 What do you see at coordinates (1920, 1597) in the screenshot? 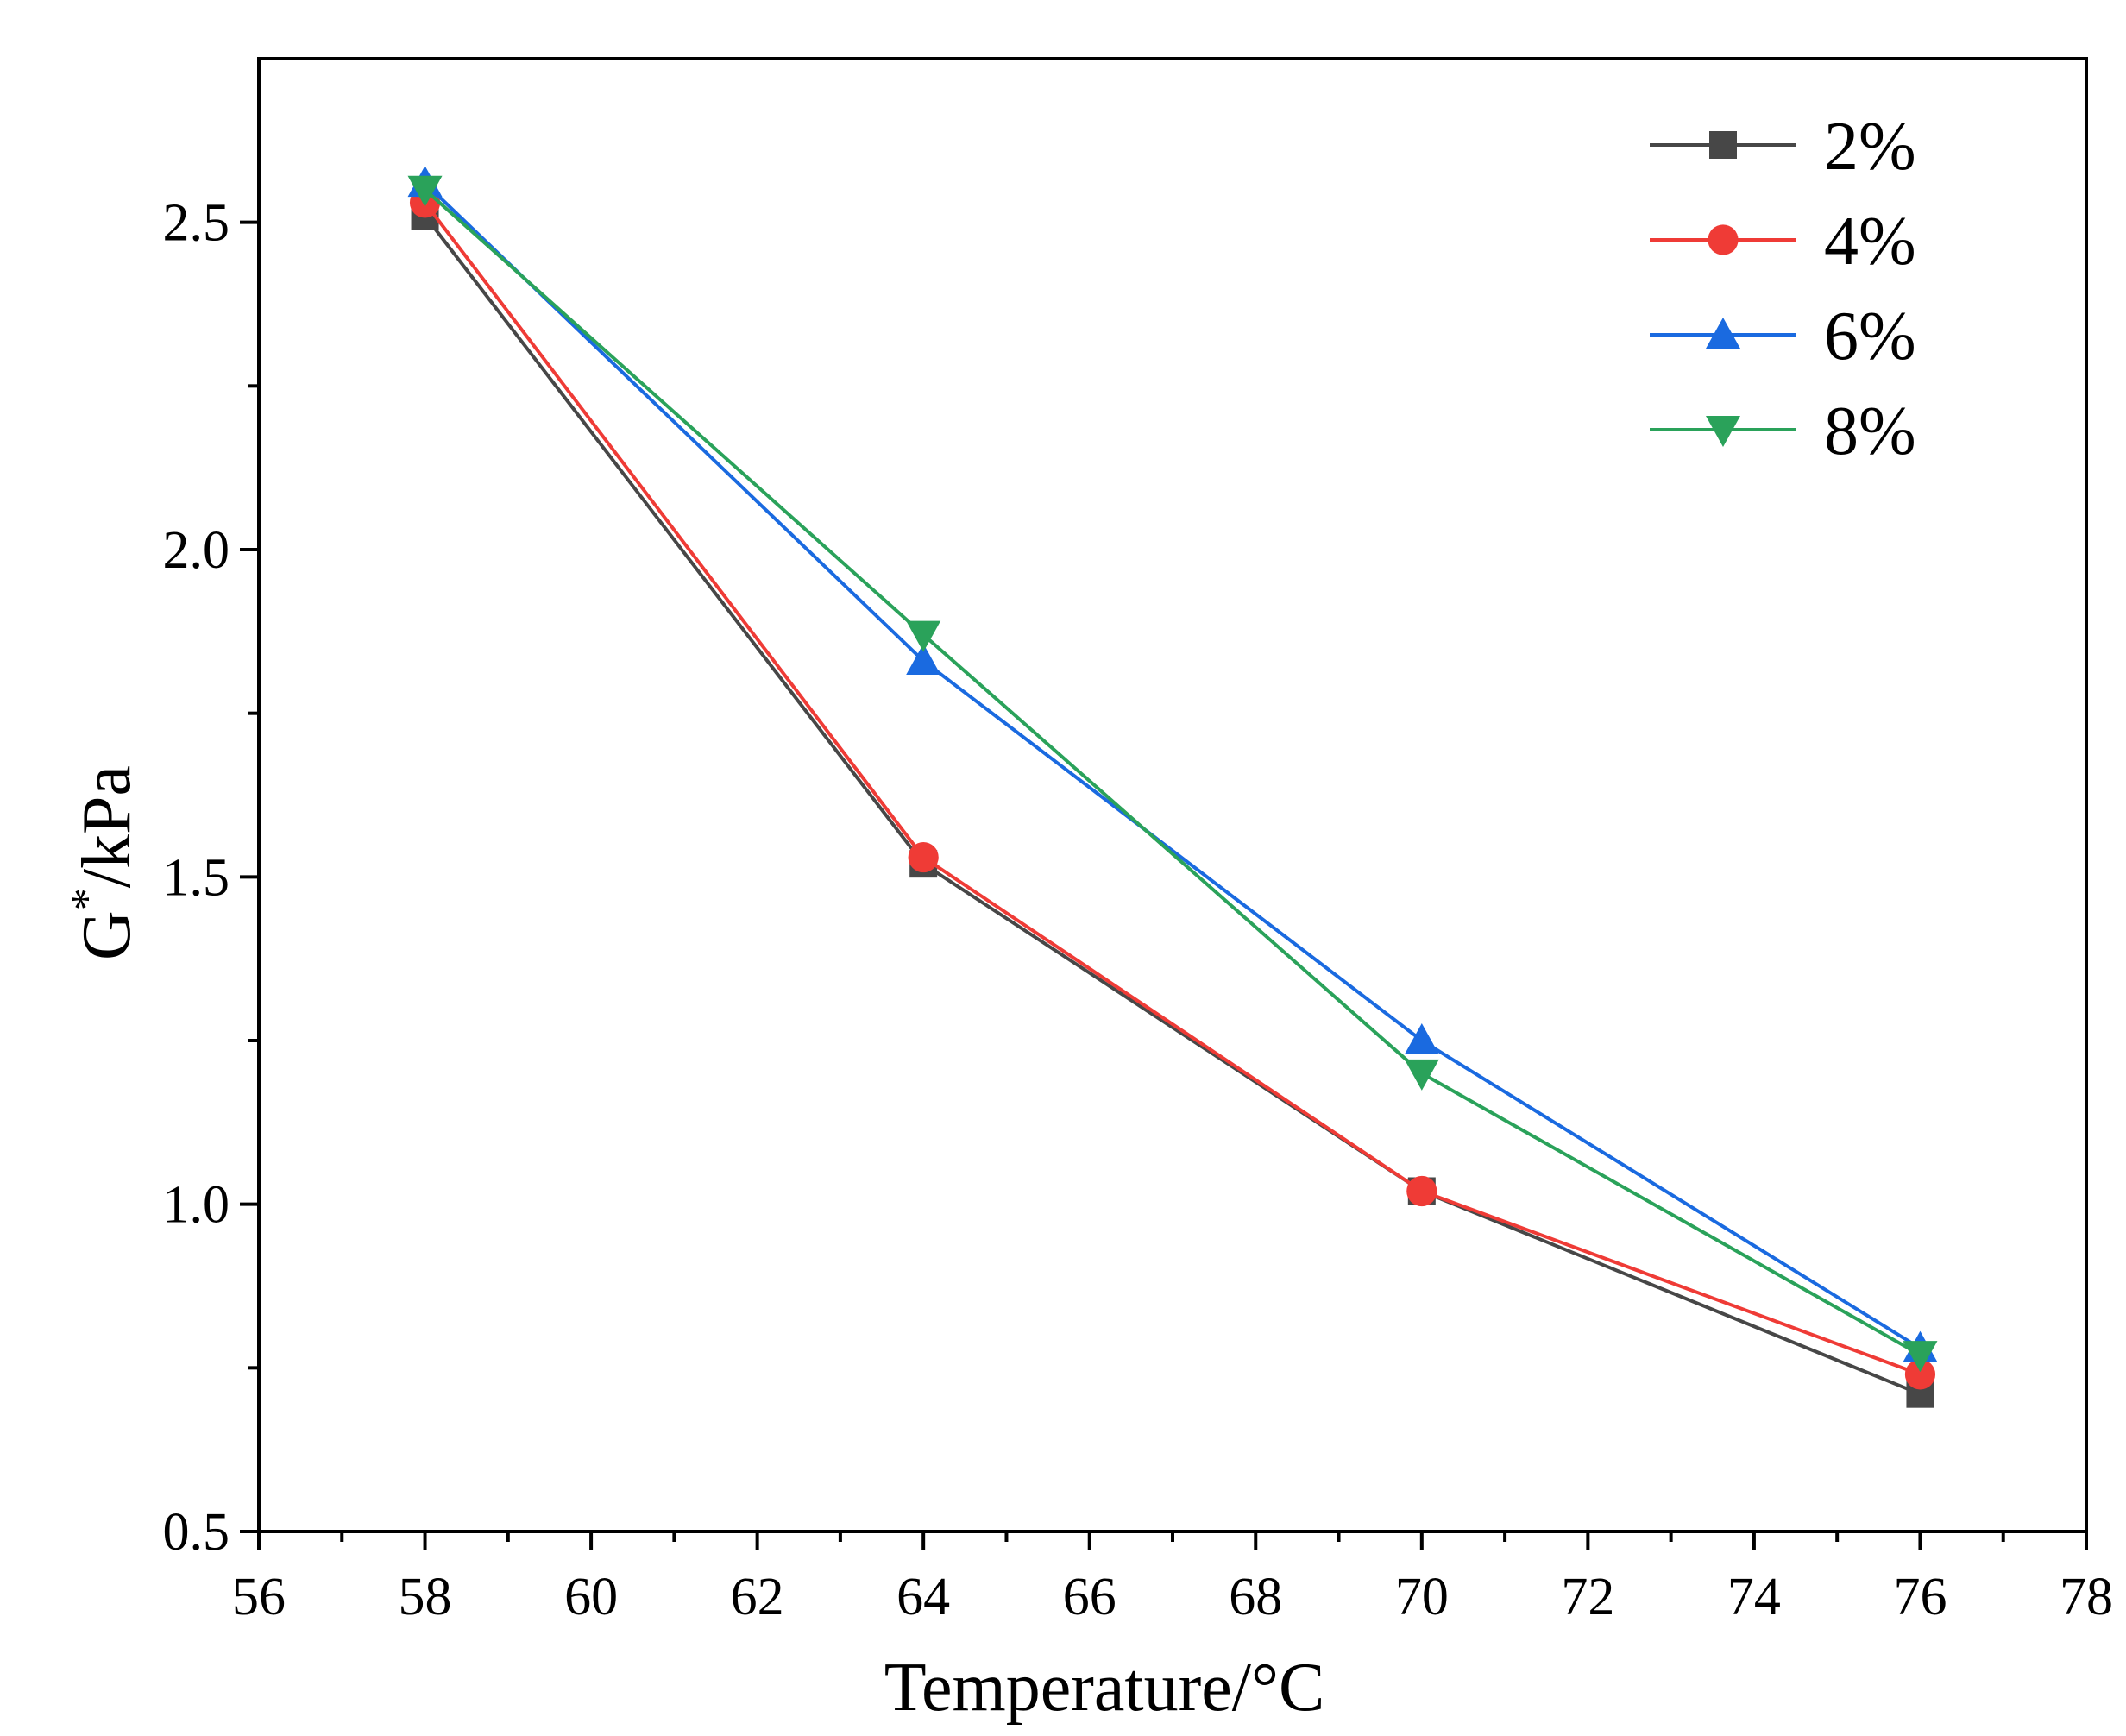
I see `x-tick-label: 76` at bounding box center [1920, 1597].